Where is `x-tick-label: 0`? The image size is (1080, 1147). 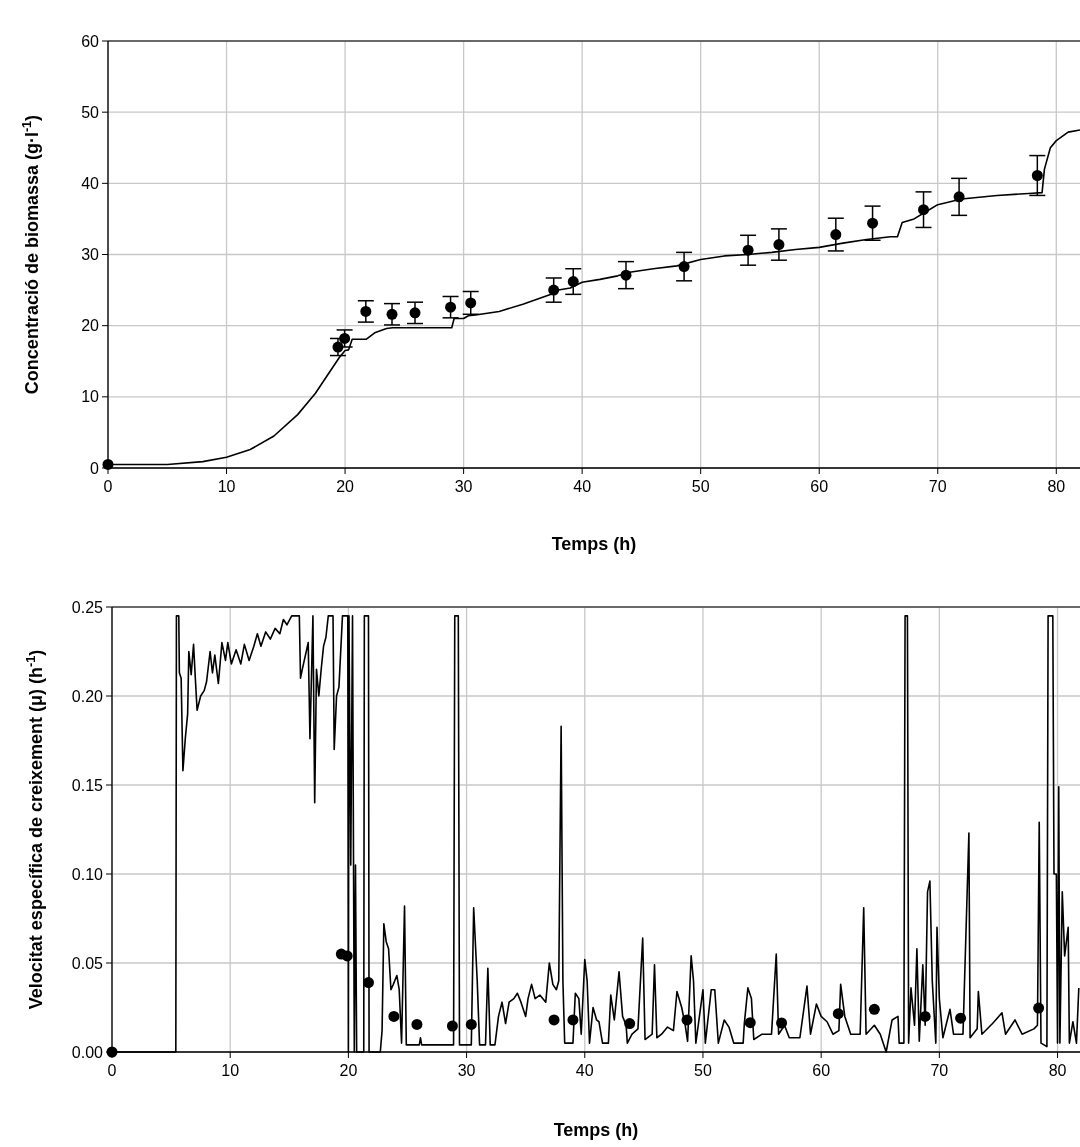
x-tick-label: 0 is located at coordinates (112, 1070).